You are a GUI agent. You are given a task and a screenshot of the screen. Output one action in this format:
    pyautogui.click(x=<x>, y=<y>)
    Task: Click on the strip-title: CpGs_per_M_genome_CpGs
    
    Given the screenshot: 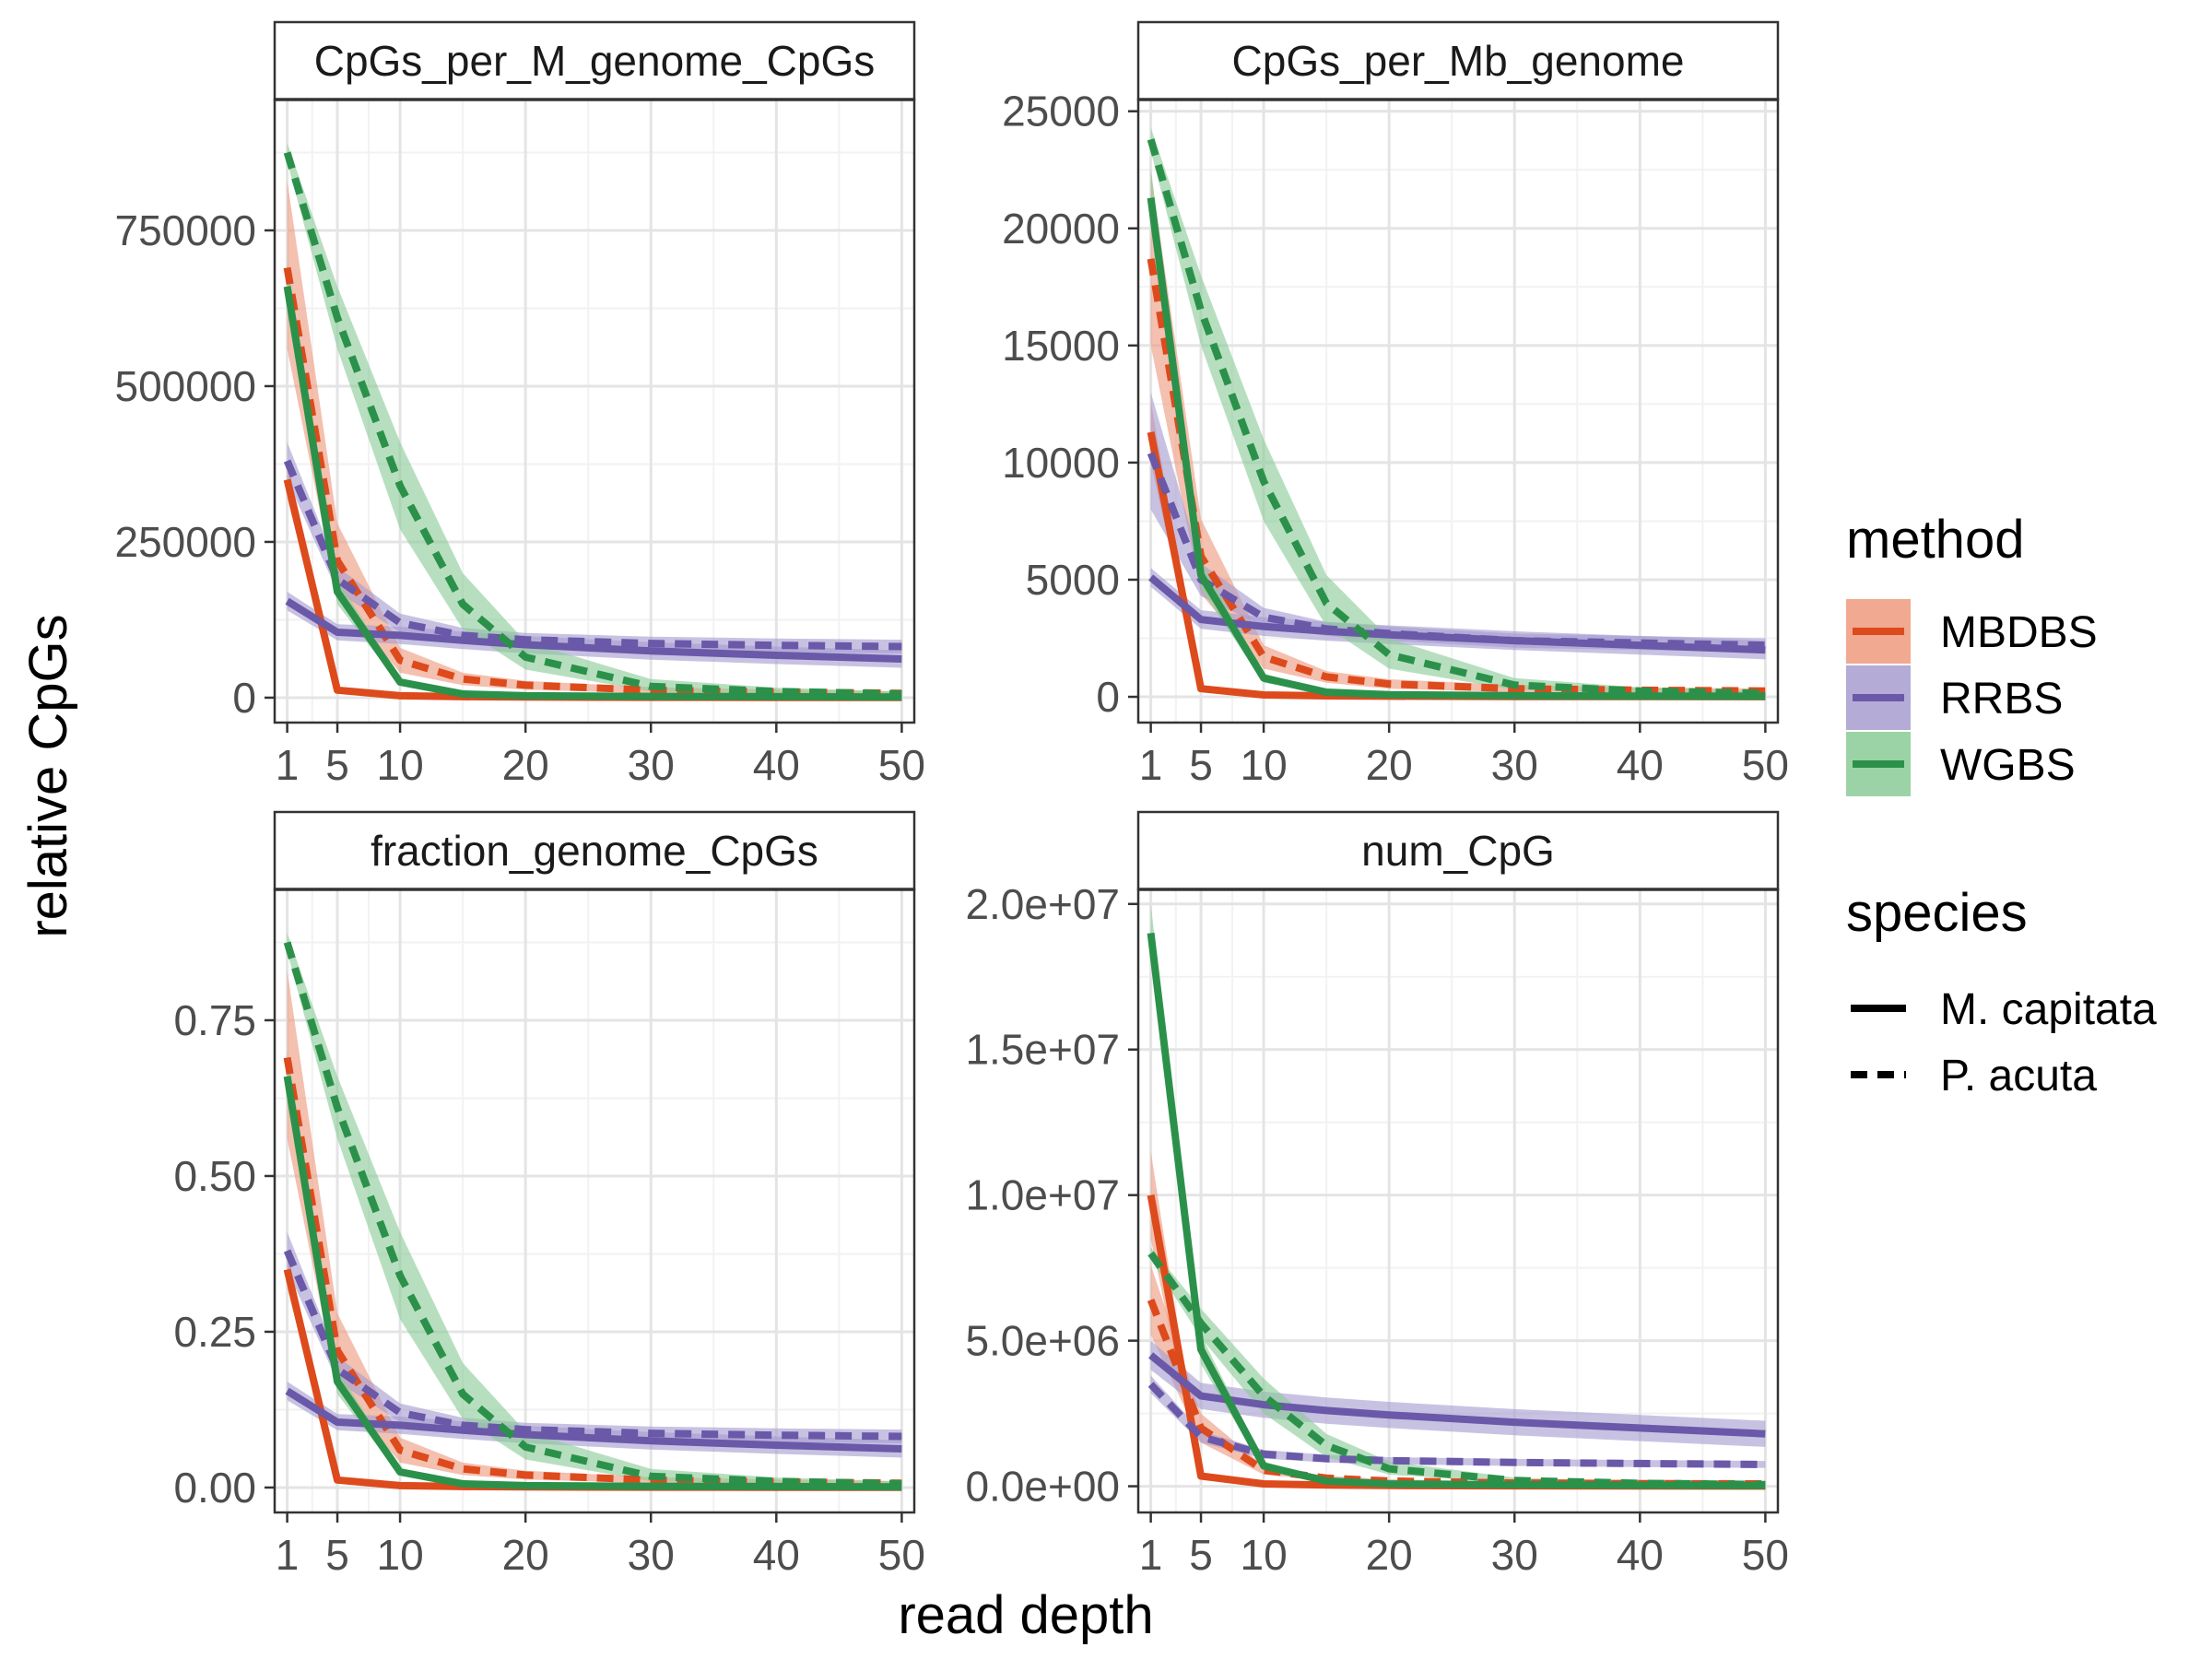 What is the action you would take?
    pyautogui.click(x=595, y=61)
    